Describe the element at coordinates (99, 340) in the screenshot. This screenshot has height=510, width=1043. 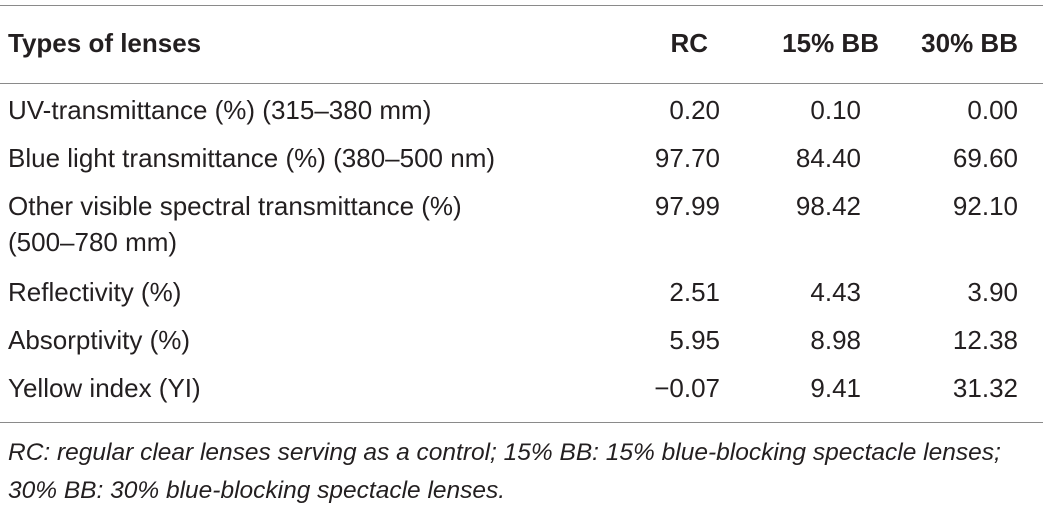
I see `row-label: Absorptivity (%)` at that location.